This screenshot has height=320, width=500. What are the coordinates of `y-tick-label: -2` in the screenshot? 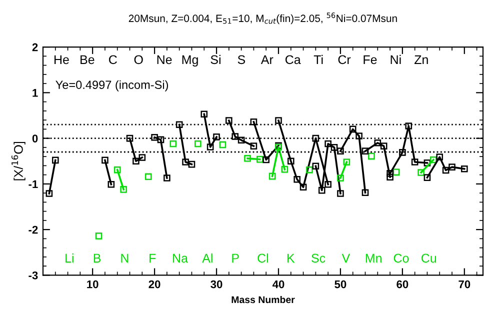 It's located at (33, 230).